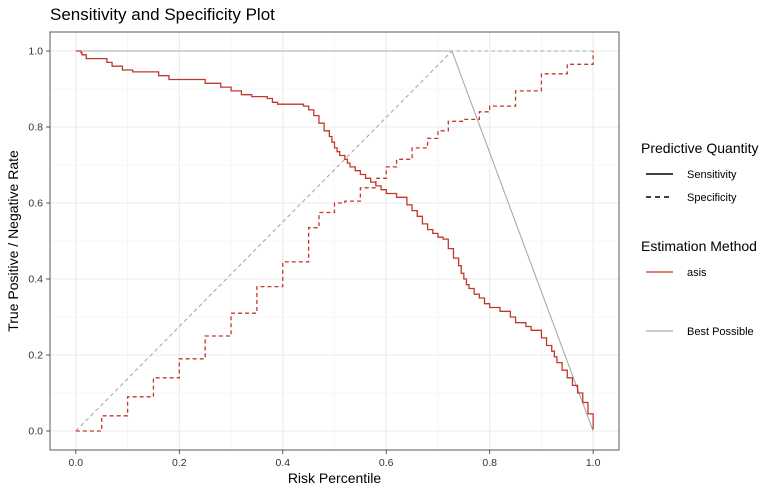  I want to click on x-tick-label-4: 0.8, so click(489, 463).